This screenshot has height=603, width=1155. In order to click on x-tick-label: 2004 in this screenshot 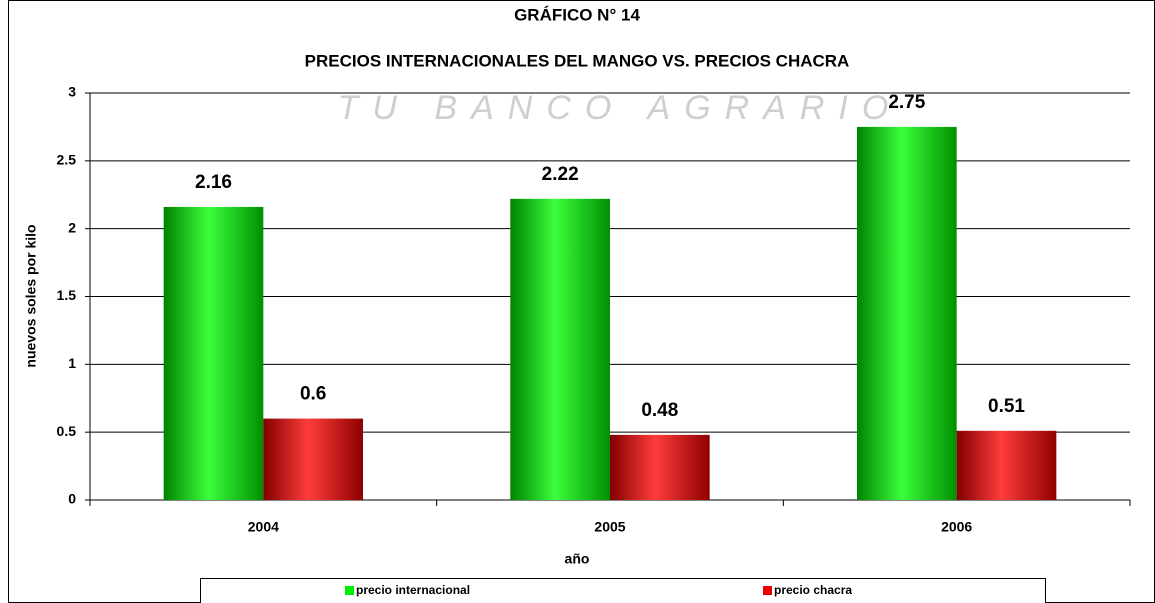, I will do `click(263, 527)`.